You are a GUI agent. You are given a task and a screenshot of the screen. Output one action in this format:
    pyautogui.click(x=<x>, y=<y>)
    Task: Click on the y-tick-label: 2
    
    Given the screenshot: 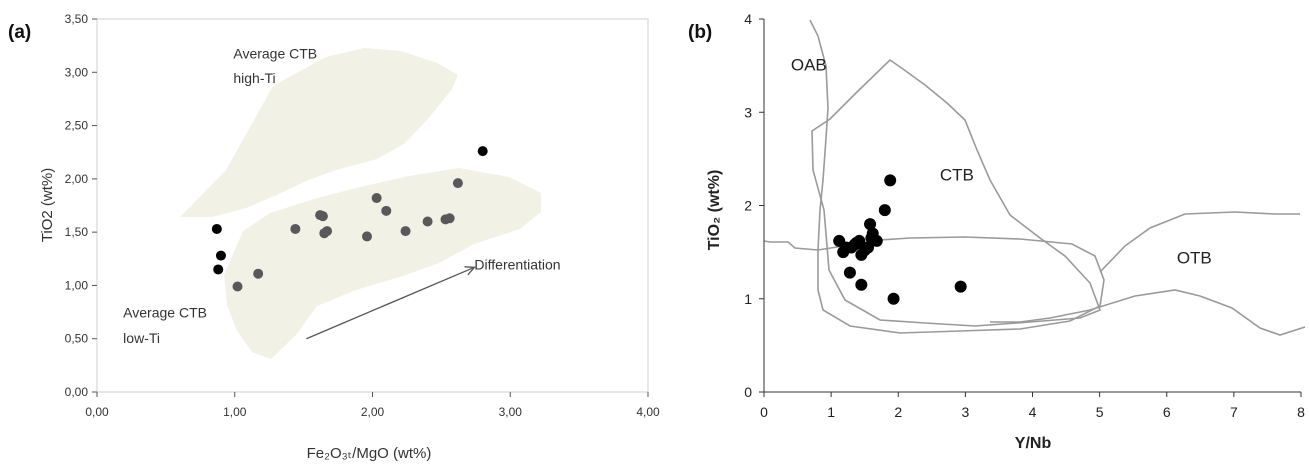 What is the action you would take?
    pyautogui.click(x=748, y=206)
    